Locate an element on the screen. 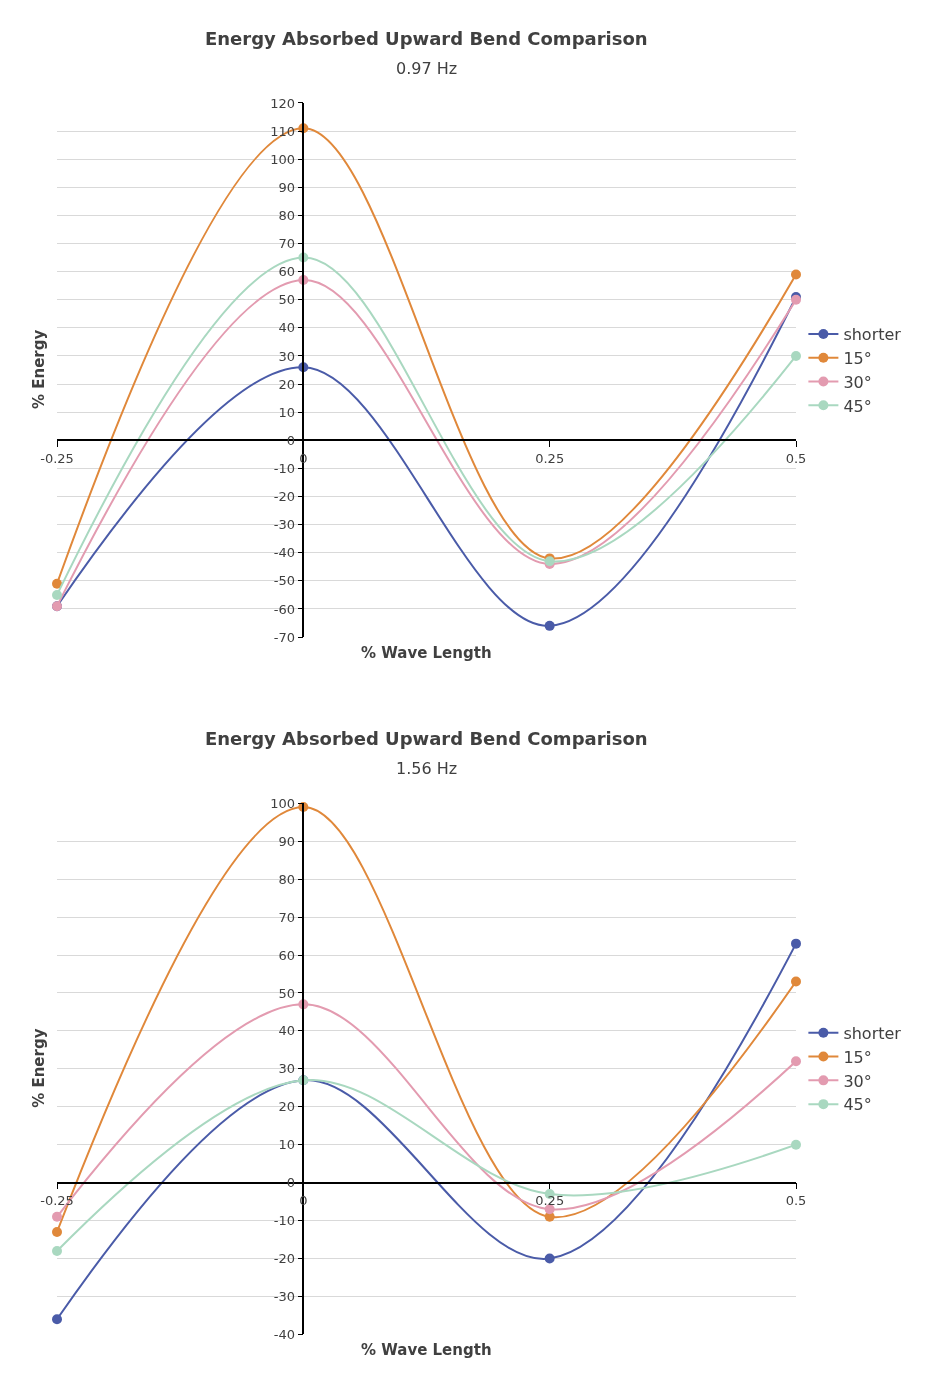  y-tick-label: -70 is located at coordinates (284, 637).